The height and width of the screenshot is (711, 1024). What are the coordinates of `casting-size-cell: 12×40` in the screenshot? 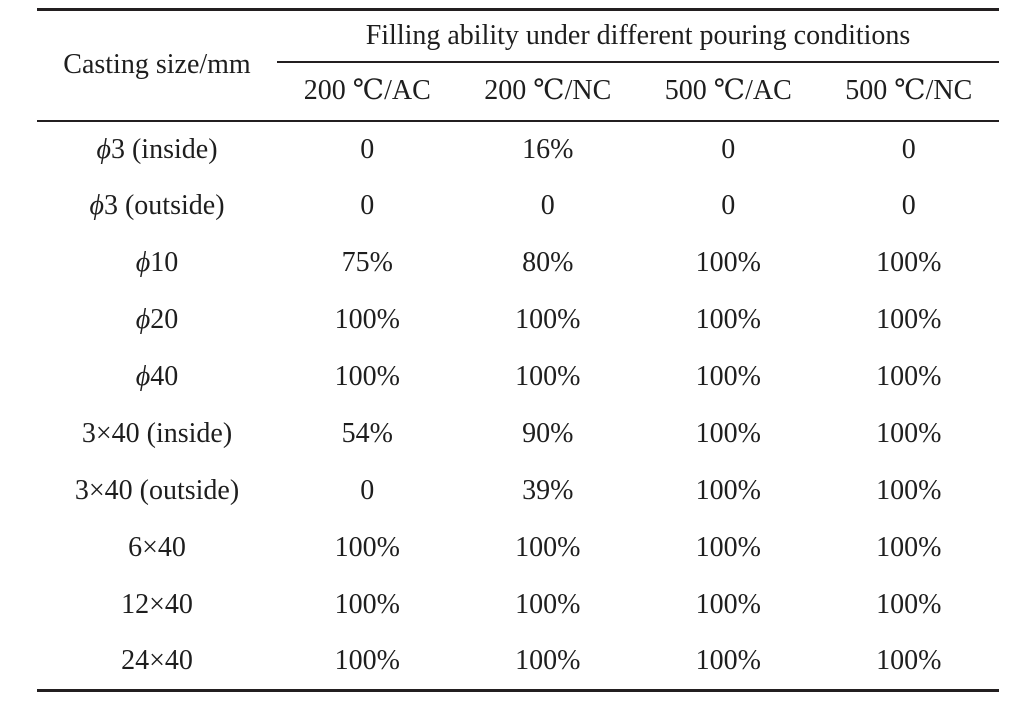 It's located at (157, 605).